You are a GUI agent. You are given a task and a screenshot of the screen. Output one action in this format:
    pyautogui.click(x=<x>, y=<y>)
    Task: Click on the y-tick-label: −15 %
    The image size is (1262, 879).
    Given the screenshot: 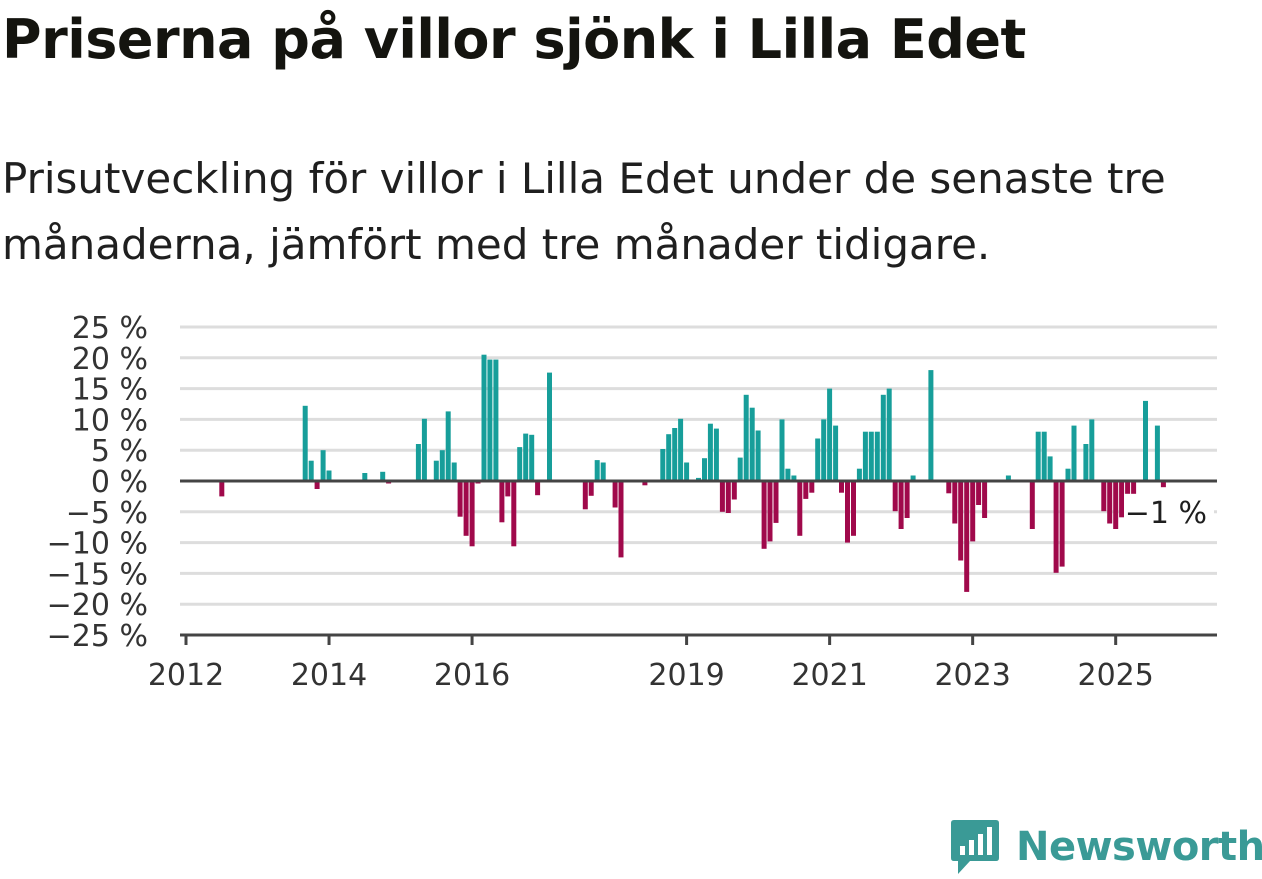 What is the action you would take?
    pyautogui.click(x=97, y=574)
    